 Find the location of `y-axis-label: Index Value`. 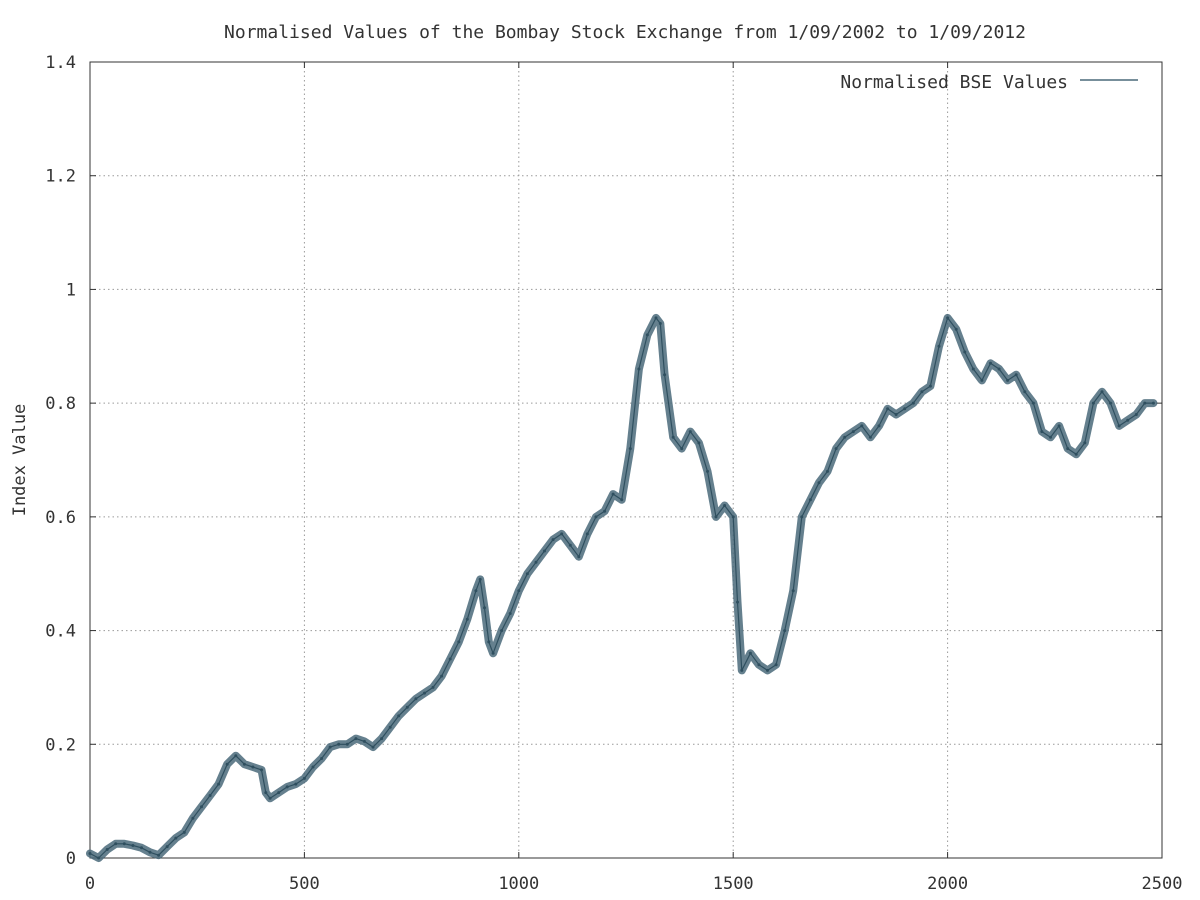

y-axis-label: Index Value is located at coordinates (20, 460).